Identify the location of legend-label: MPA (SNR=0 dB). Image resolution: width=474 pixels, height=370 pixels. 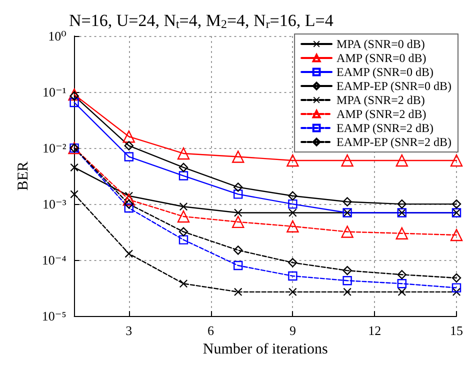
(380, 44).